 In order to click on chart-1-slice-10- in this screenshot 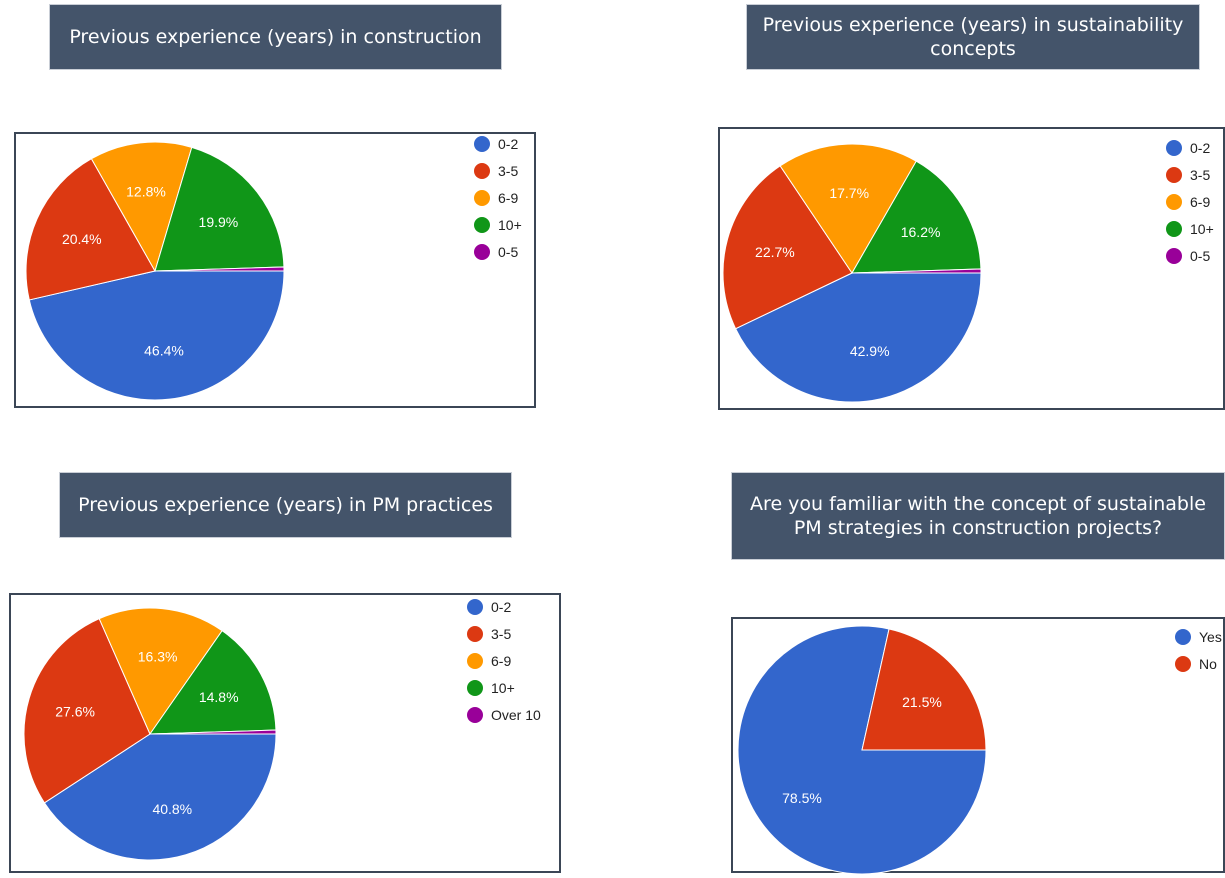, I will do `click(219, 209)`.